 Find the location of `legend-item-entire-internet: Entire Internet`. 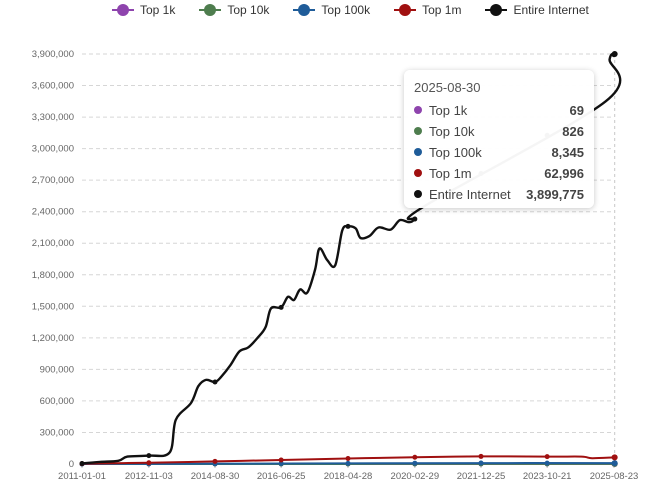

legend-item-entire-internet: Entire Internet is located at coordinates (537, 10).